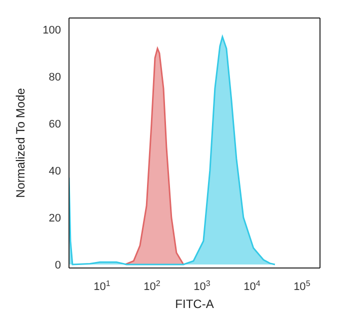 This screenshot has width=350, height=320. I want to click on y-tick-label: 20, so click(54, 218).